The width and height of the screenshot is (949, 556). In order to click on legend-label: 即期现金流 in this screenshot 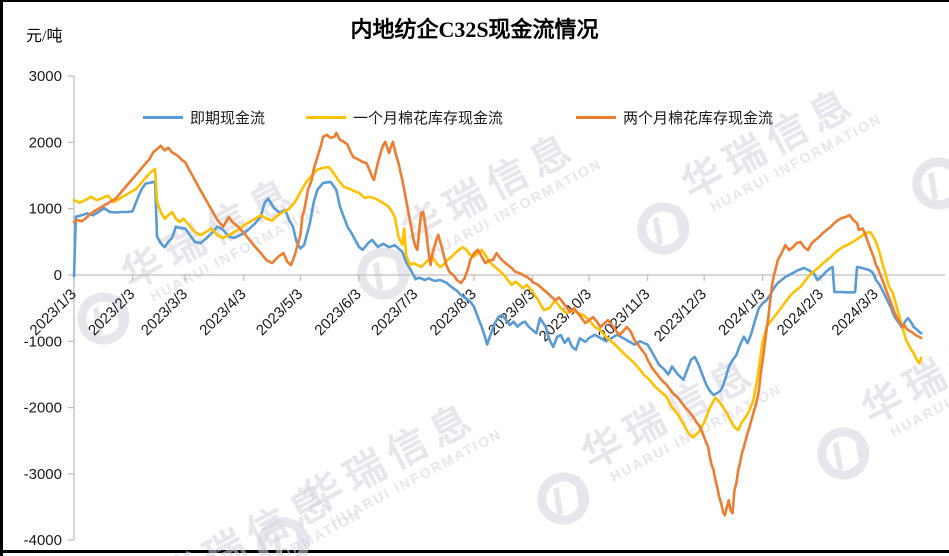, I will do `click(228, 118)`.